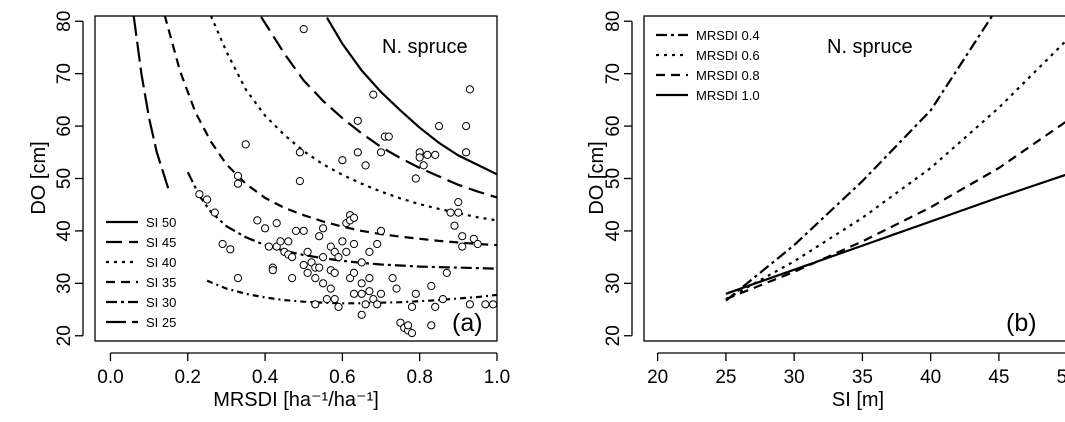  What do you see at coordinates (613, 283) in the screenshot?
I see `y-tick-label: 30` at bounding box center [613, 283].